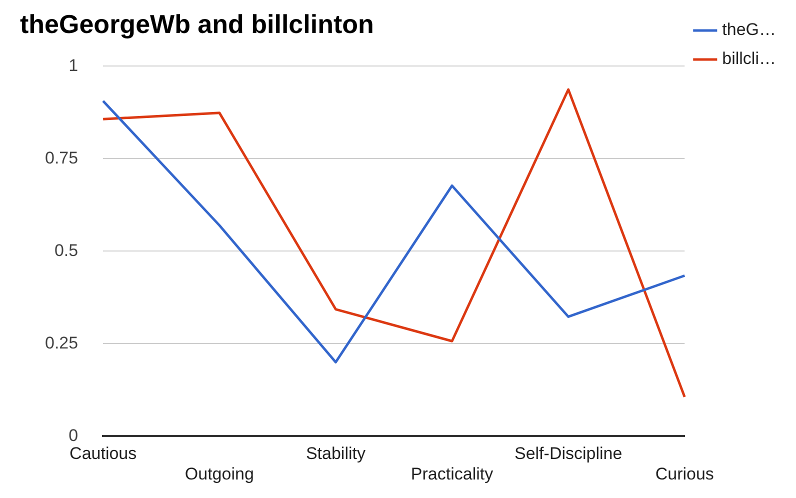  Describe the element at coordinates (61, 158) in the screenshot. I see `y-tick-label: 0.75` at that location.